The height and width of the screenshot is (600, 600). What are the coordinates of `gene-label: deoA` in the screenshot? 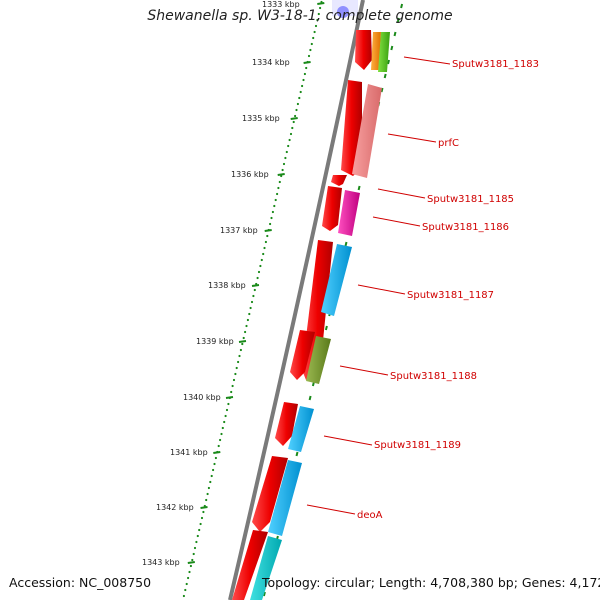 It's located at (370, 515).